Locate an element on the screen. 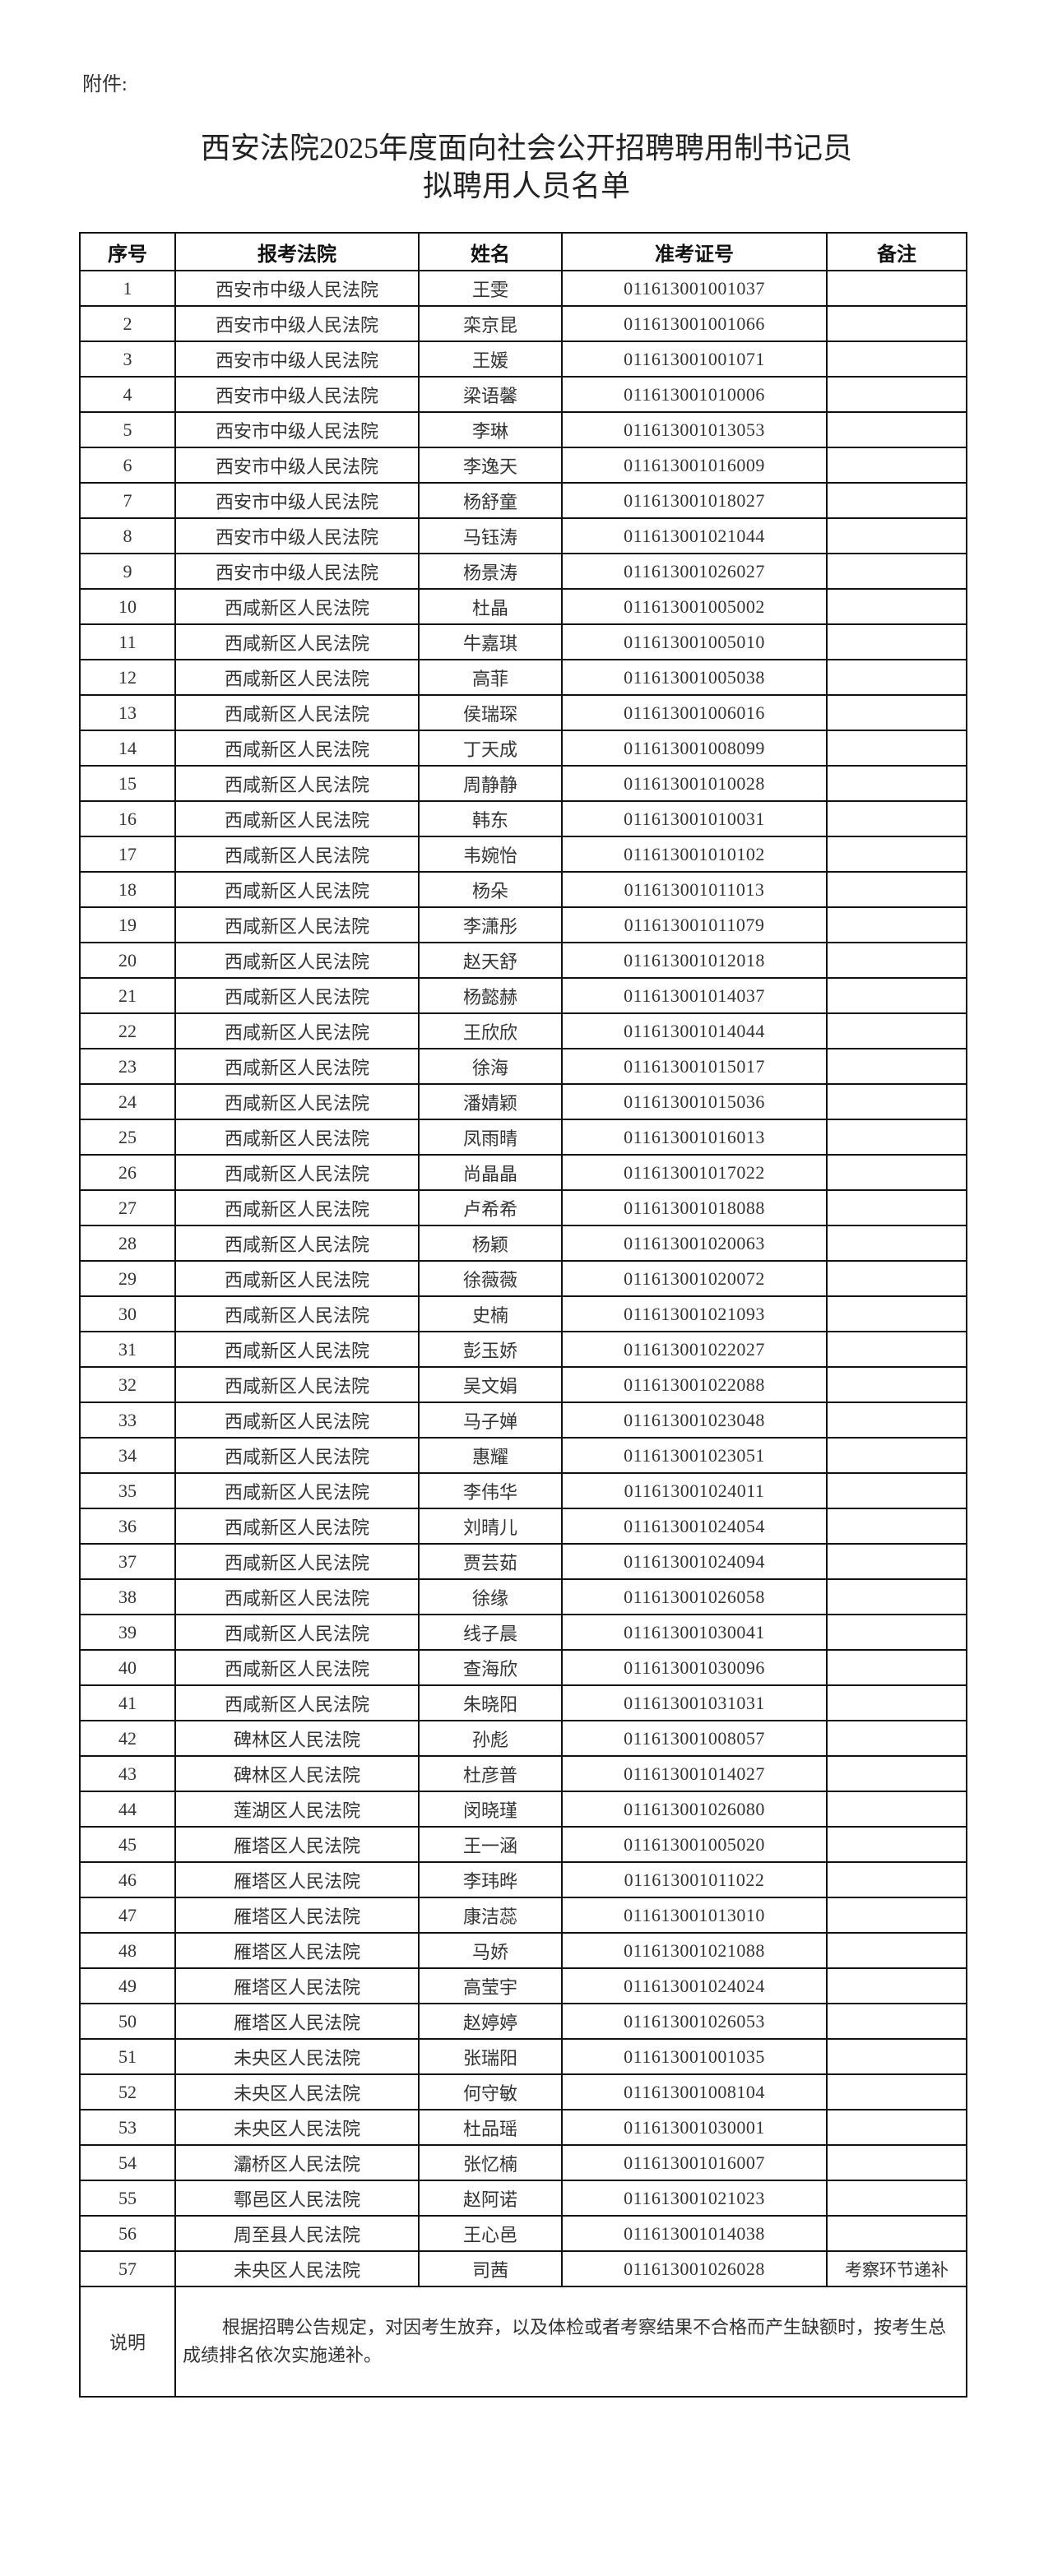 The height and width of the screenshot is (2576, 1053). table-row: 1 西安市中级人民法院 王雯 011613001001037 is located at coordinates (523, 288).